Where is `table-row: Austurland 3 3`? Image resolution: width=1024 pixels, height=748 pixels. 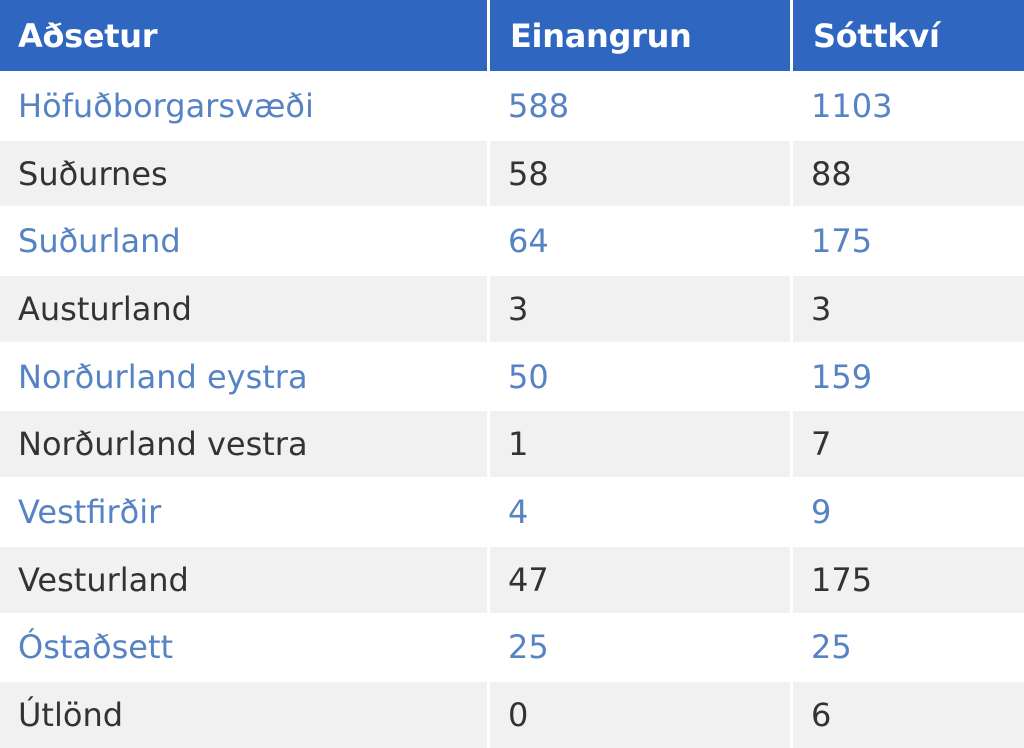
table-row: Austurland 3 3 is located at coordinates (512, 308).